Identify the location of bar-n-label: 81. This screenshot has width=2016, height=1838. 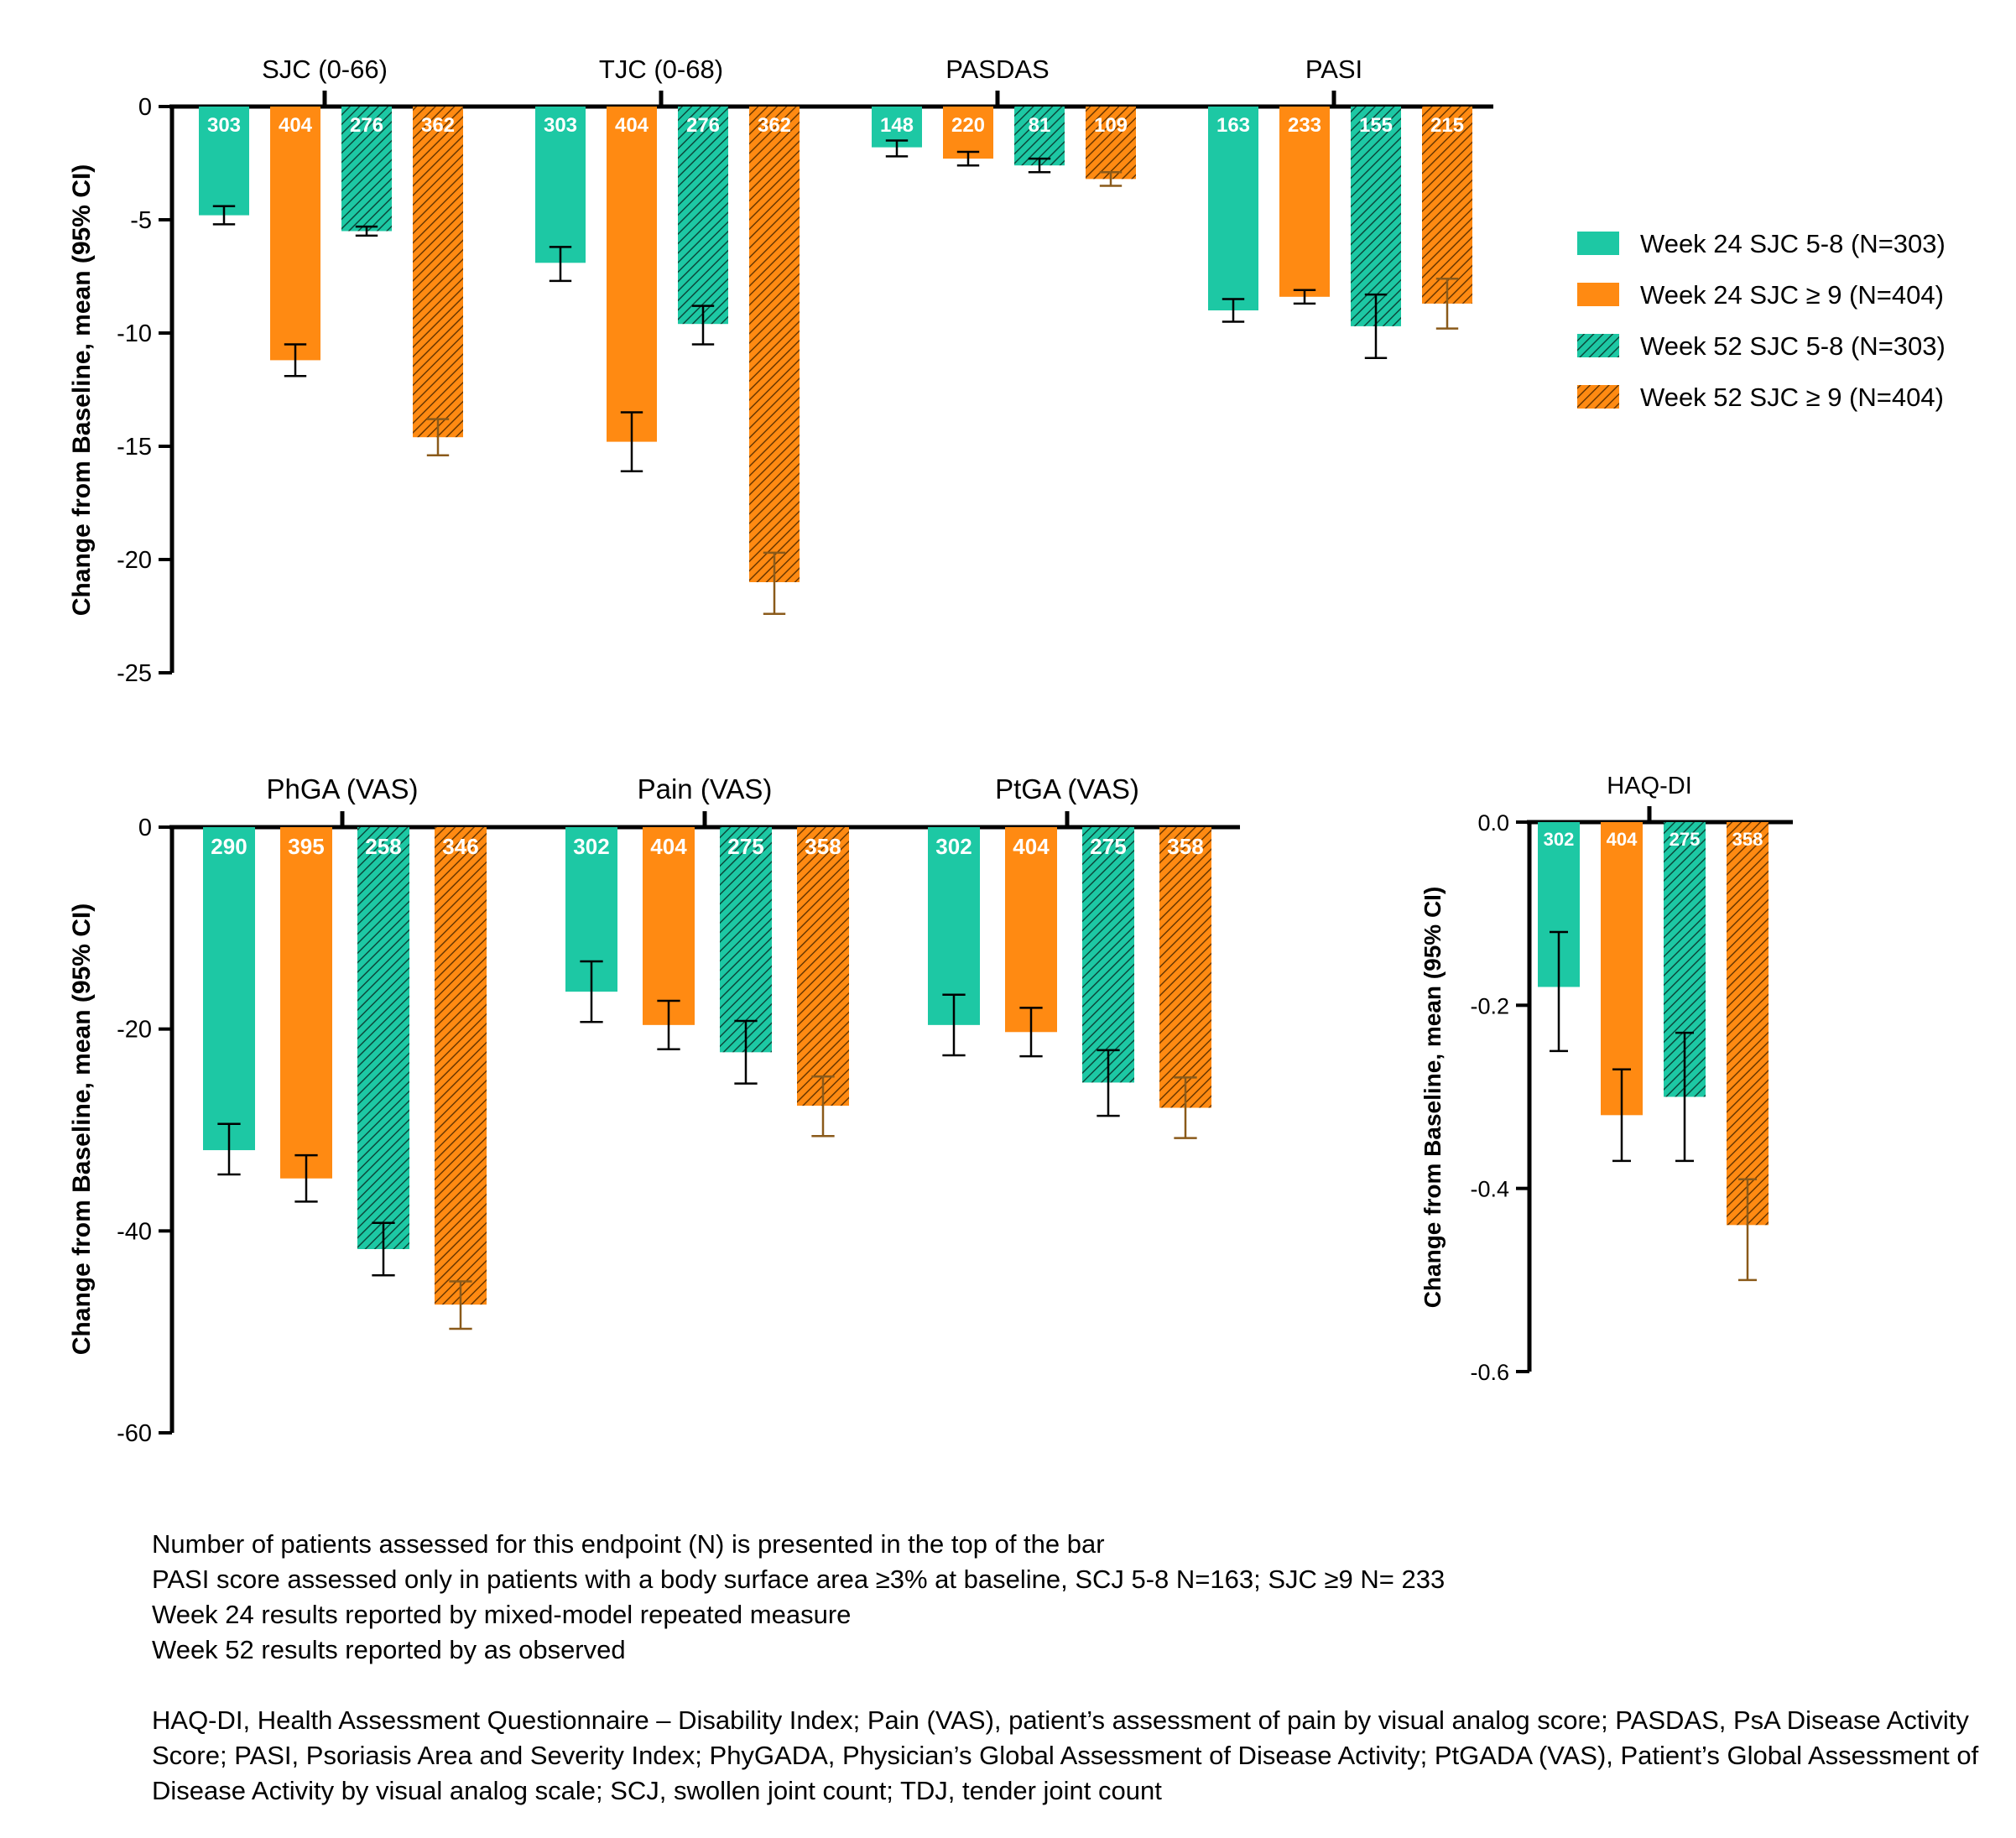
(1040, 125).